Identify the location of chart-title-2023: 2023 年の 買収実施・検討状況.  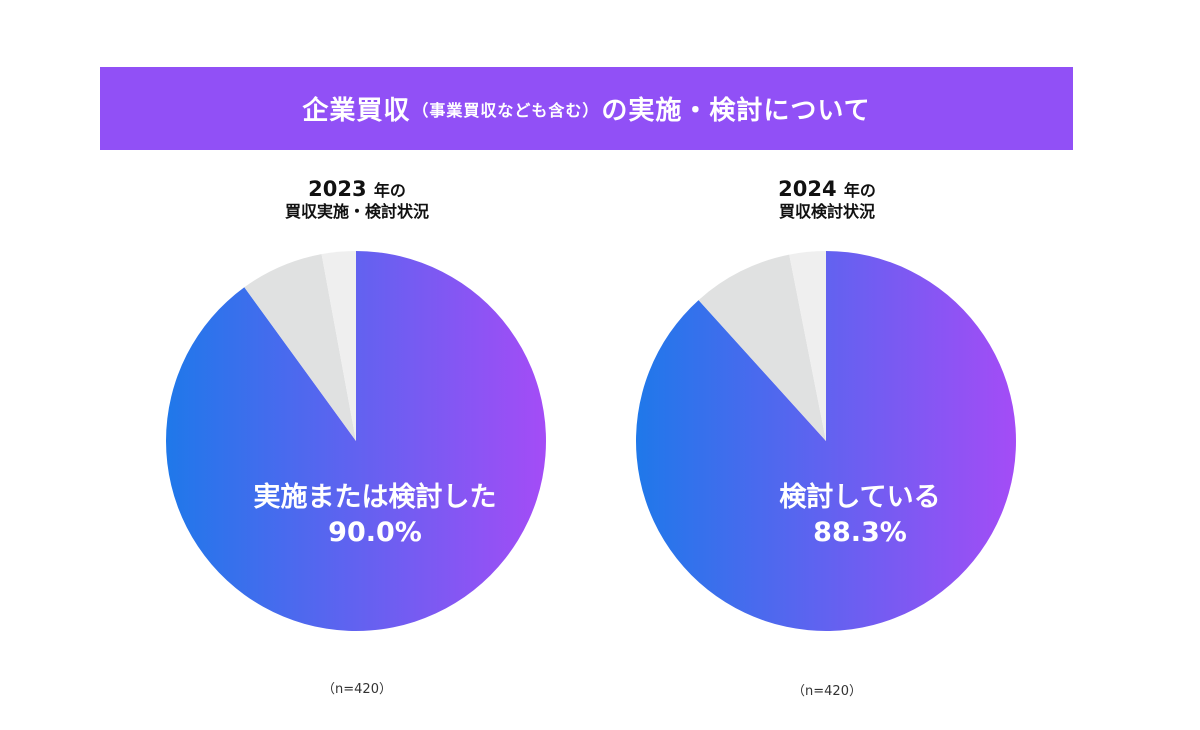
(357, 199).